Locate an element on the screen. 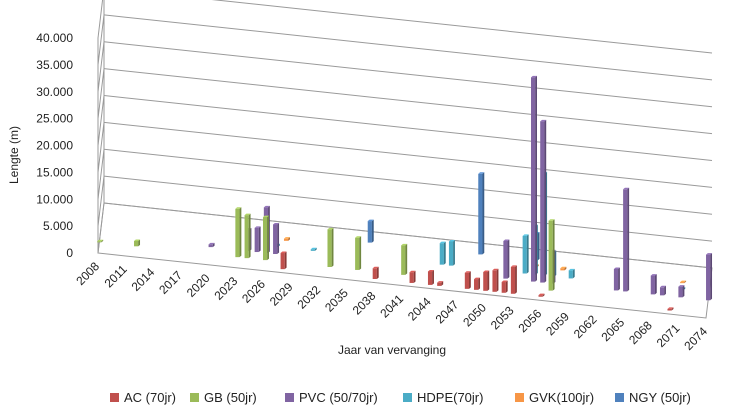  x-tick-label: 2038 is located at coordinates (364, 303).